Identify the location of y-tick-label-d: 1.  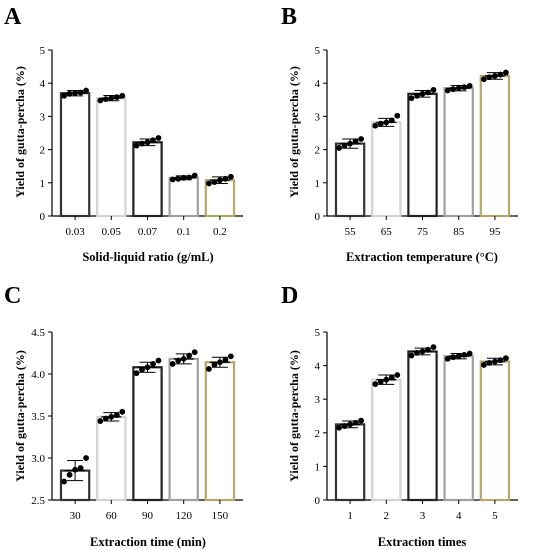
(318, 467).